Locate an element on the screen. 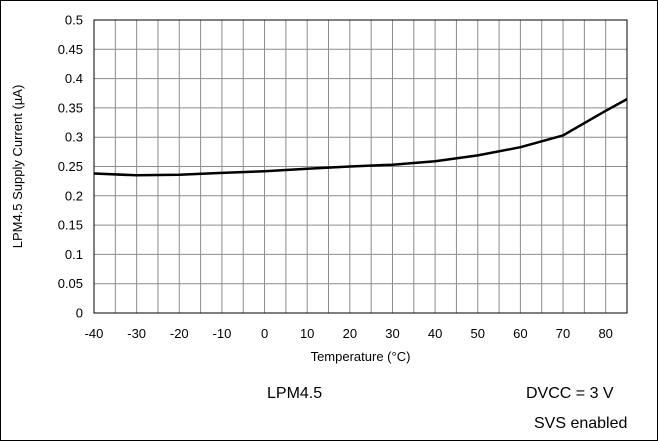 This screenshot has width=658, height=441. x-tick-label: 70 is located at coordinates (563, 333).